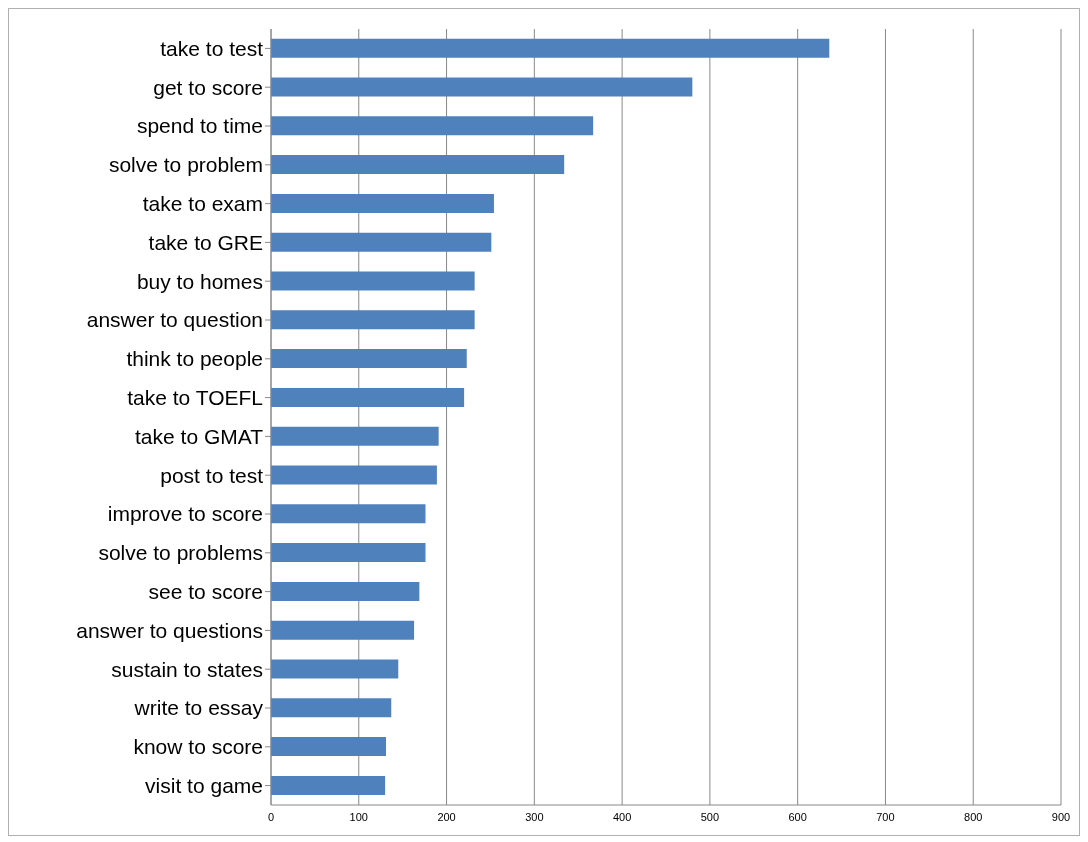  I want to click on y-tick-label: answer to questions, so click(169, 630).